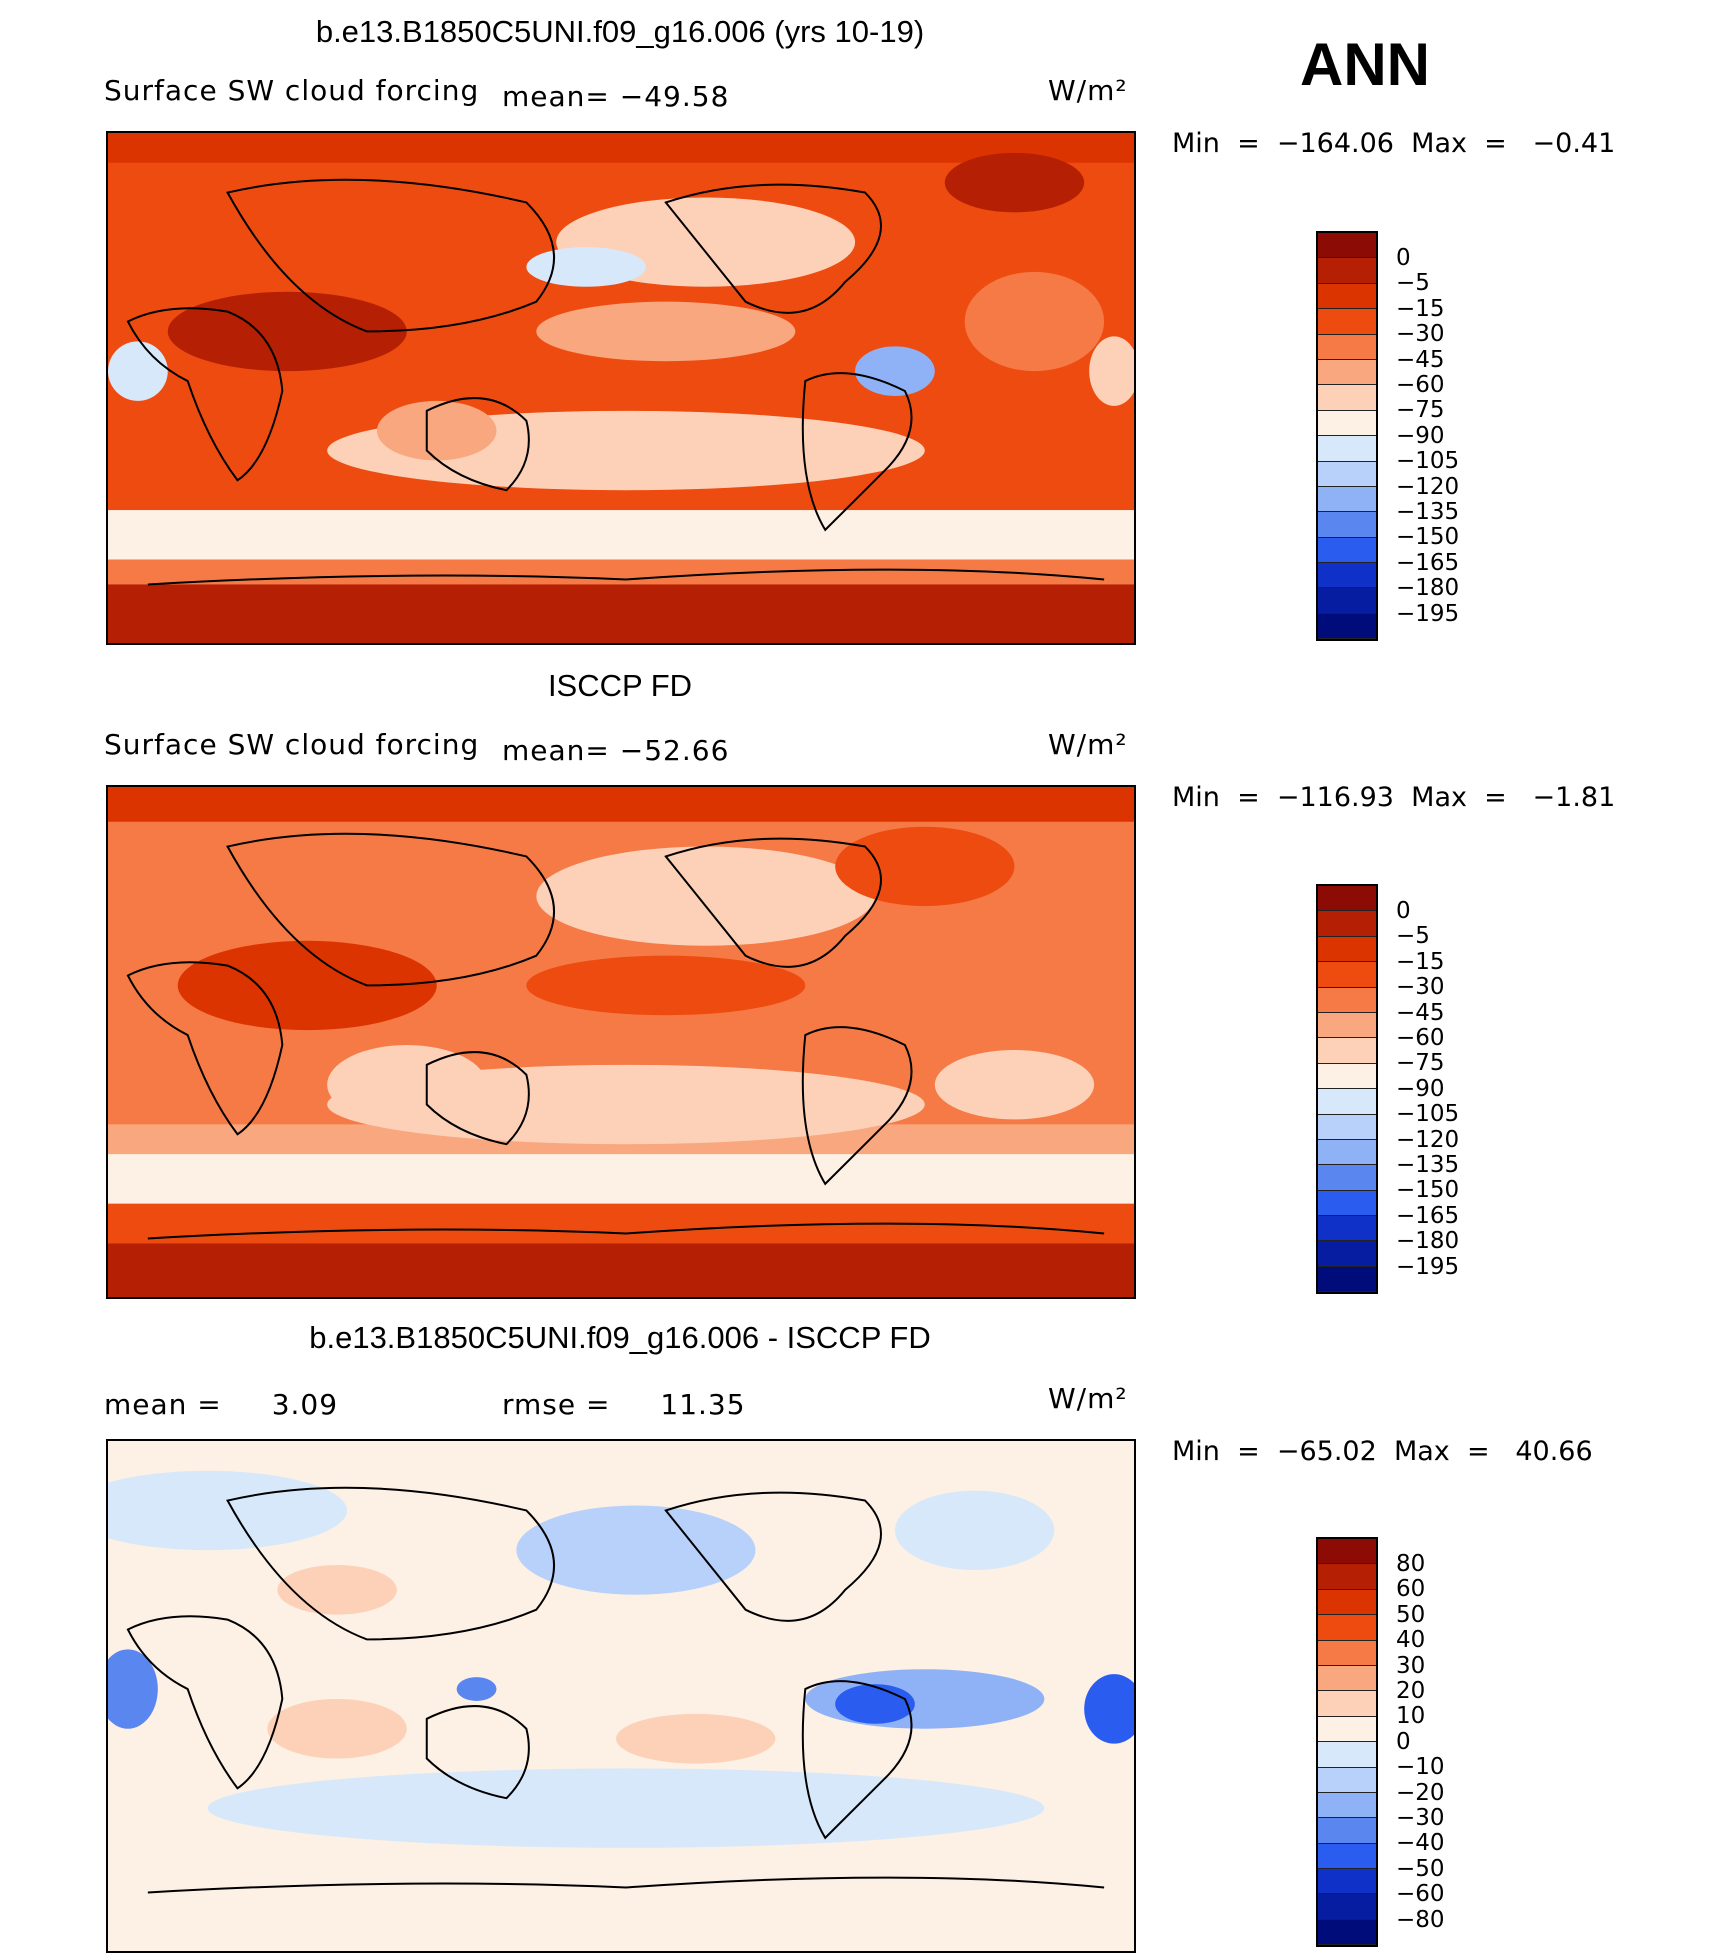 This screenshot has height=1958, width=1710. I want to click on colorbar-tick-label: −135, so click(1428, 512).